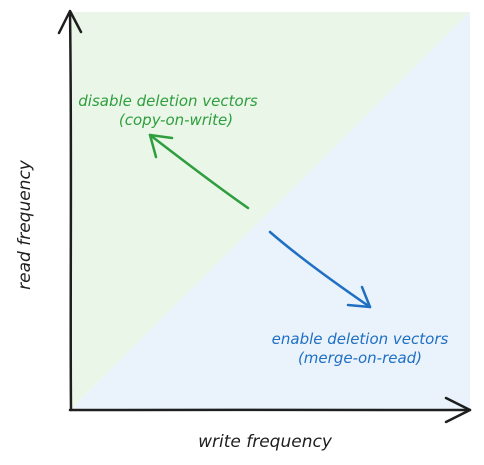 The image size is (484, 465). What do you see at coordinates (70, 210) in the screenshot?
I see `y-axis` at bounding box center [70, 210].